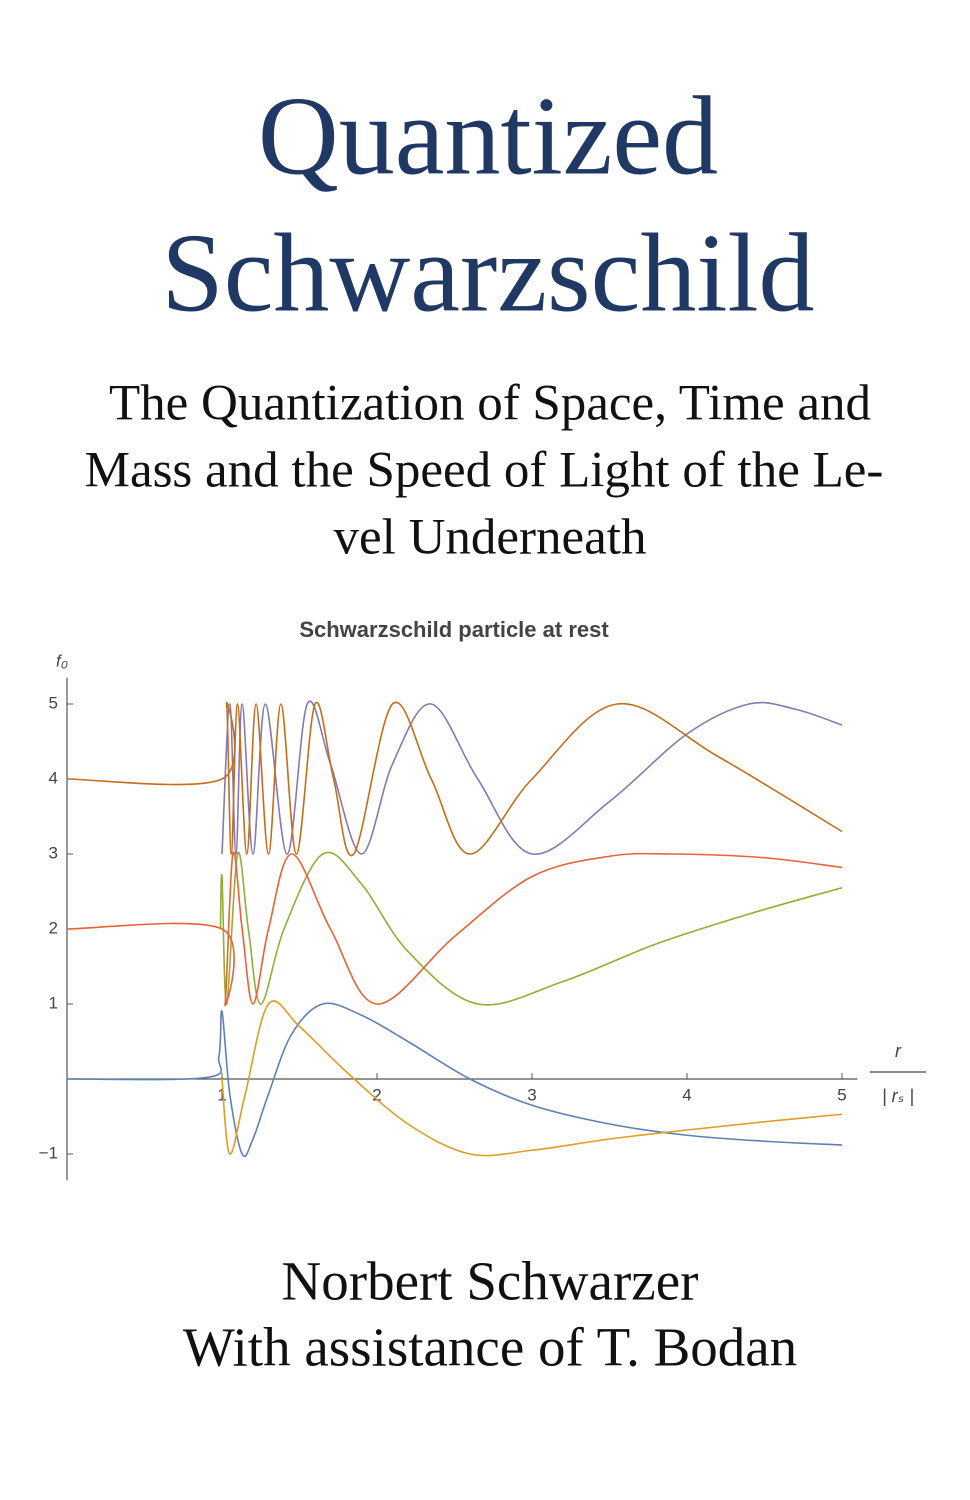 This screenshot has height=1500, width=970. Describe the element at coordinates (490, 404) in the screenshot. I see `subtitle-line: The Quantization of Space, Time and` at that location.